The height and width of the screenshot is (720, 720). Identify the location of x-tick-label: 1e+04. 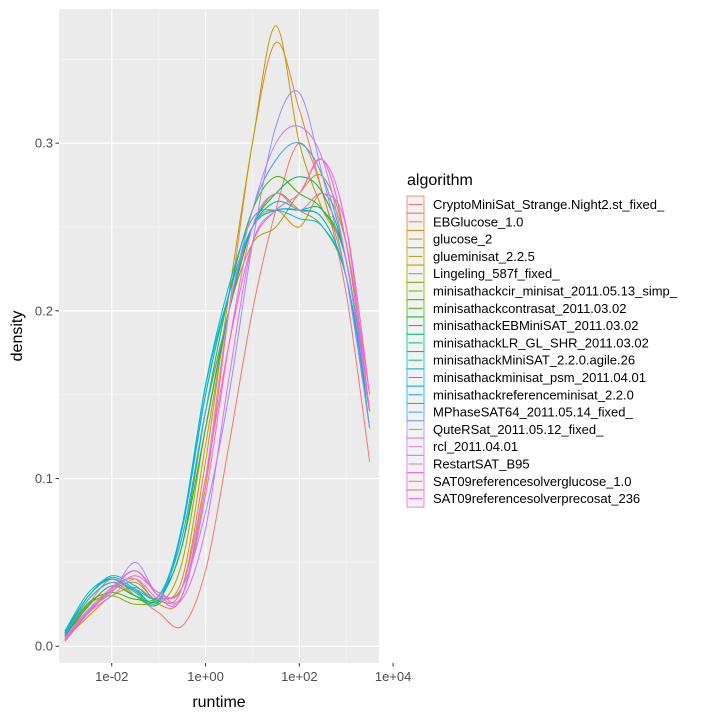
(393, 676).